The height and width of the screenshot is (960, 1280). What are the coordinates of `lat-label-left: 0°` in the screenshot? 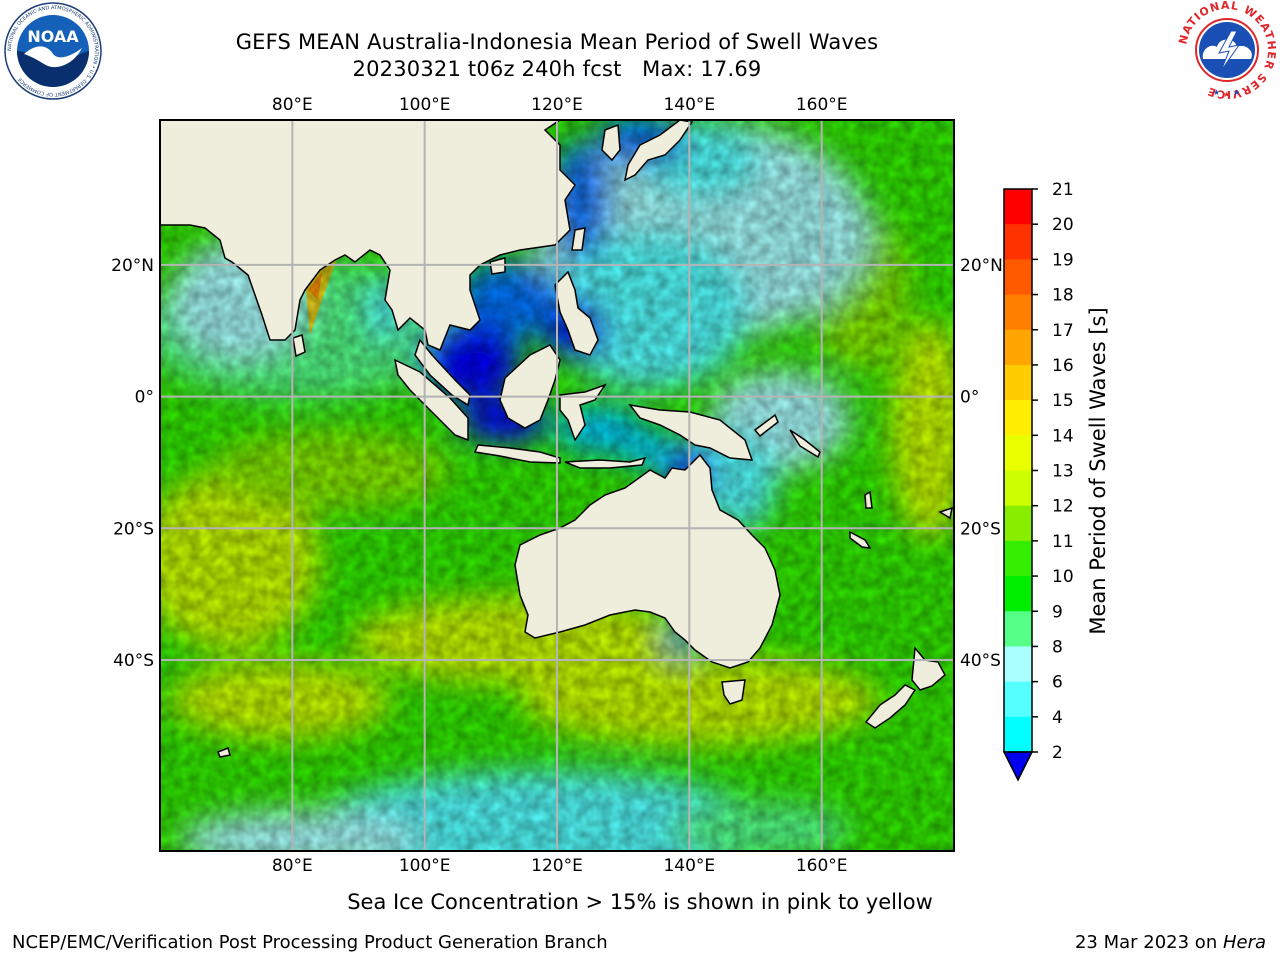 It's located at (144, 398).